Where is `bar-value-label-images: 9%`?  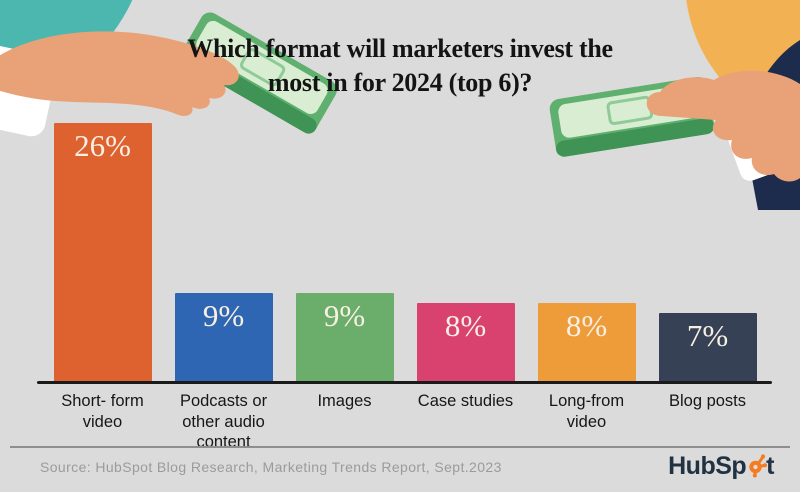
bar-value-label-images: 9% is located at coordinates (344, 315).